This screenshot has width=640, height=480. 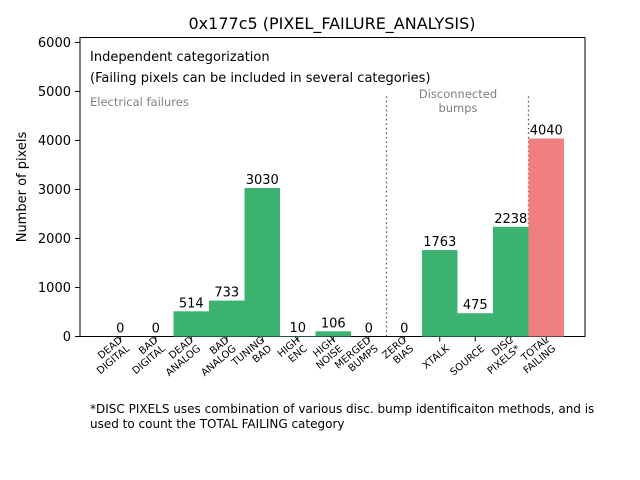 What do you see at coordinates (369, 329) in the screenshot?
I see `bar-value-label-8: 0` at bounding box center [369, 329].